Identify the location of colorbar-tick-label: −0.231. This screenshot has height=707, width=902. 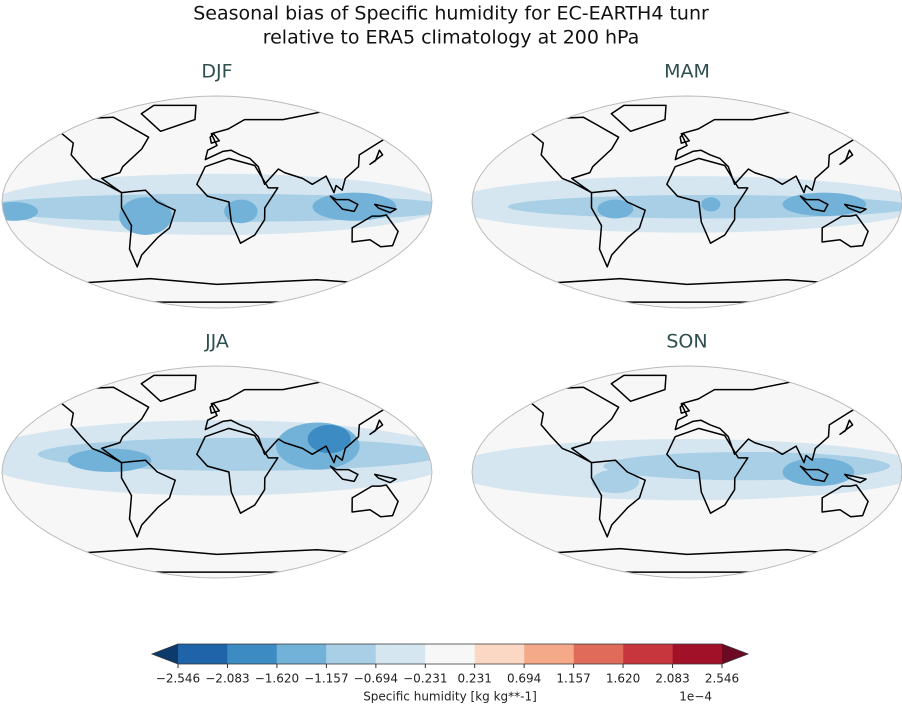
(425, 679).